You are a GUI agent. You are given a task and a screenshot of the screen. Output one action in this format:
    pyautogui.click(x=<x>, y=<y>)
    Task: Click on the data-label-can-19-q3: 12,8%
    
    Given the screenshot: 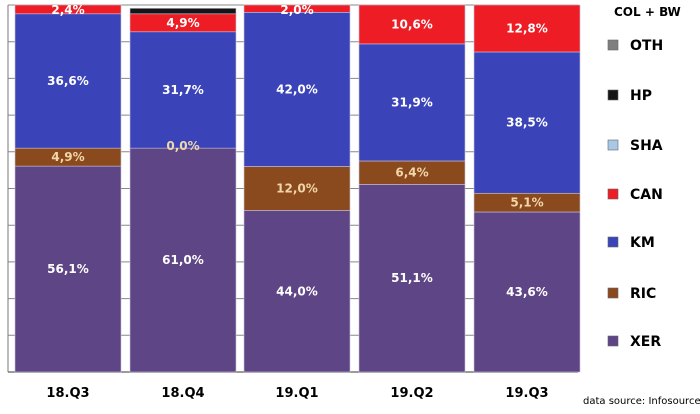 What is the action you would take?
    pyautogui.click(x=527, y=28)
    